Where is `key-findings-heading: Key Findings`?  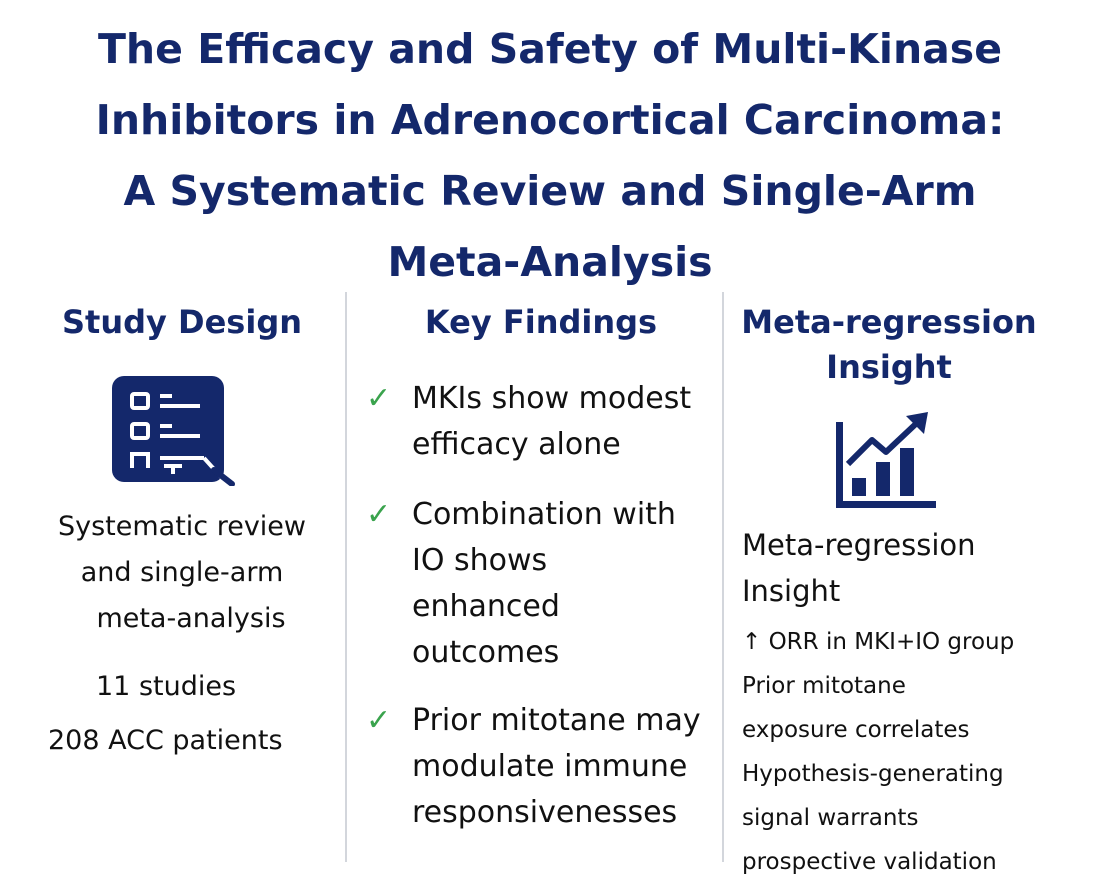
key-findings-heading: Key Findings is located at coordinates (541, 322).